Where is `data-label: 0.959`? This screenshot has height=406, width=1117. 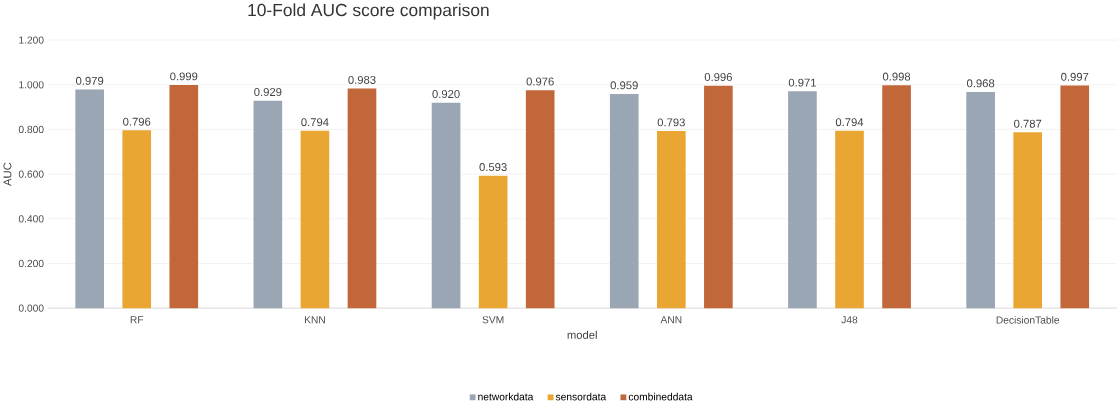
data-label: 0.959 is located at coordinates (624, 85).